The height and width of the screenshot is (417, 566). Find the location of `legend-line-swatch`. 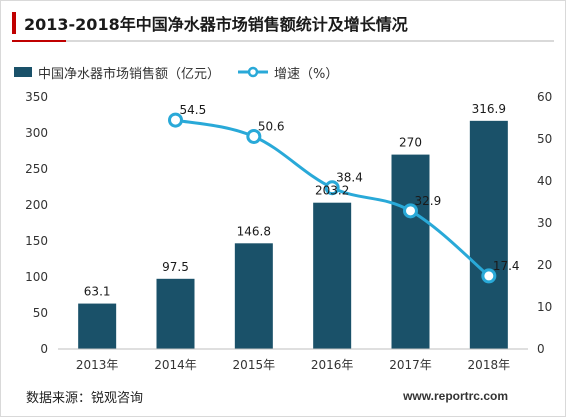

legend-line-swatch is located at coordinates (253, 72).